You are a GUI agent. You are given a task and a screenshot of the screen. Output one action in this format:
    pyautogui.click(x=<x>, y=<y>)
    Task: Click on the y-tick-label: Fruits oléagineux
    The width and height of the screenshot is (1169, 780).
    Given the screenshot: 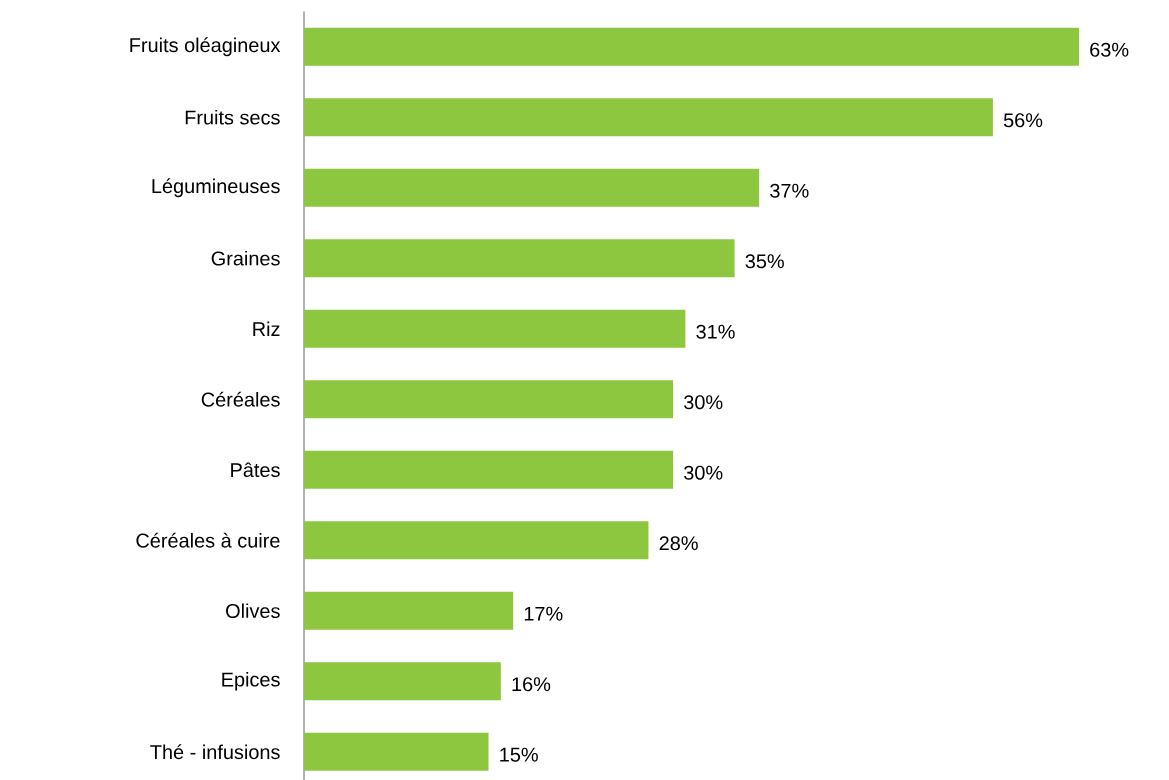 What is the action you would take?
    pyautogui.click(x=205, y=47)
    